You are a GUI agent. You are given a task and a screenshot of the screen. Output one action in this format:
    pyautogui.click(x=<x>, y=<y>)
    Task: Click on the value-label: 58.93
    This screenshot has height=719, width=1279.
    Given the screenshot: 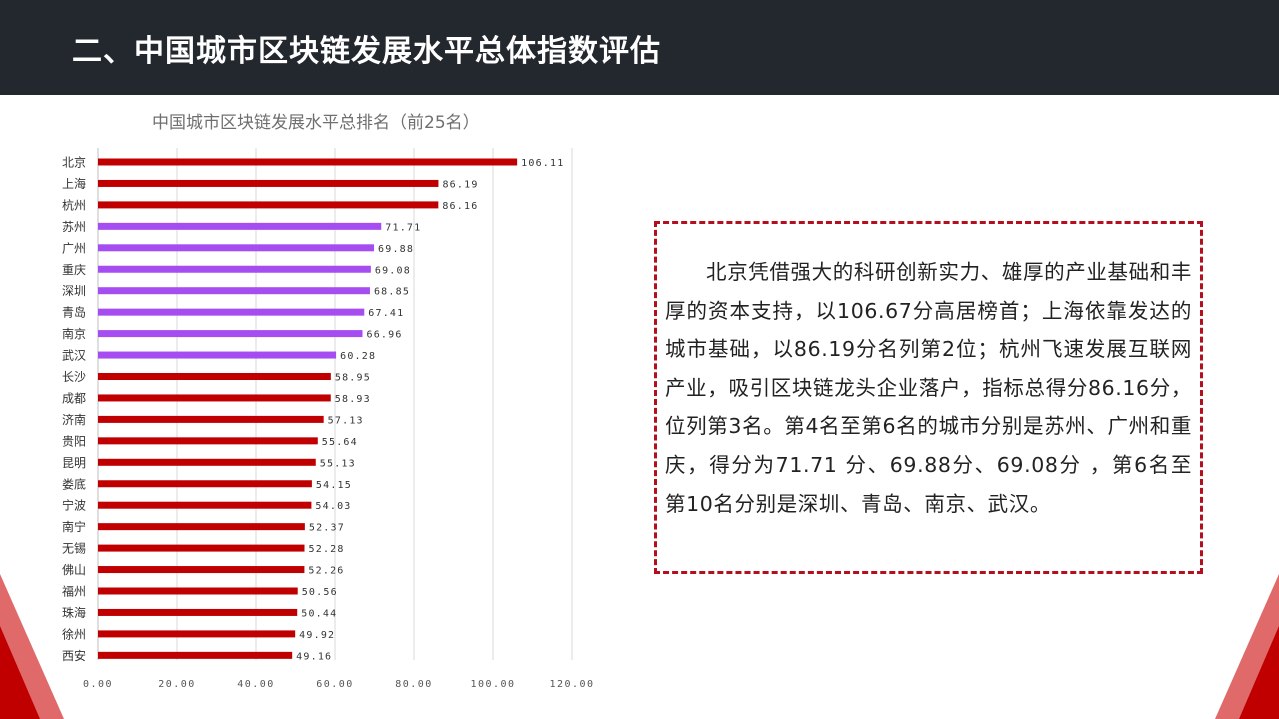 What is the action you would take?
    pyautogui.click(x=353, y=399)
    